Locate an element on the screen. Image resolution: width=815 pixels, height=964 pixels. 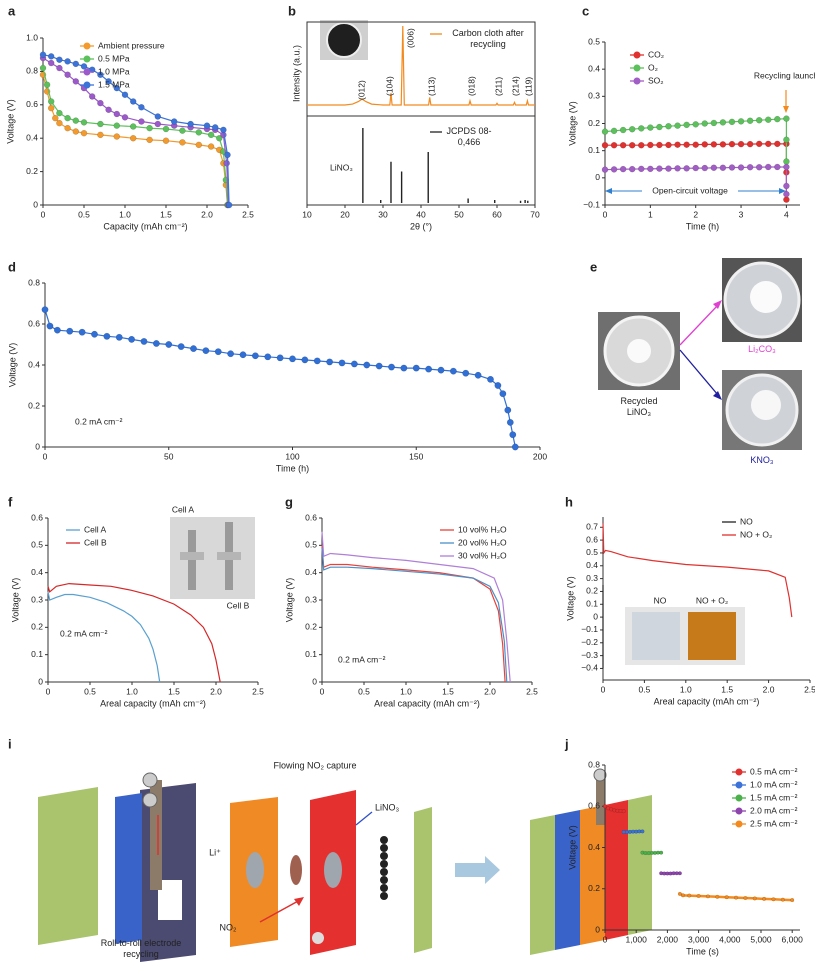
arrow is located at coordinates (699, 325).